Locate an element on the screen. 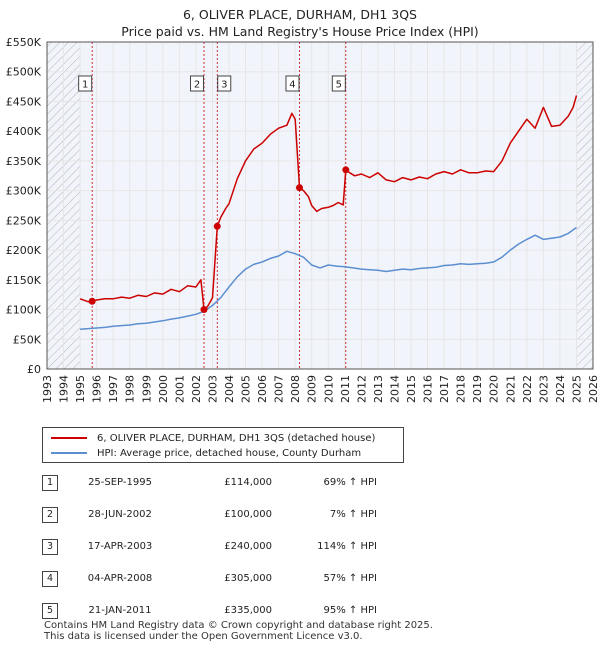 The width and height of the screenshot is (600, 650). sale-hpi-change: 114% ↑ HPI is located at coordinates (347, 546).